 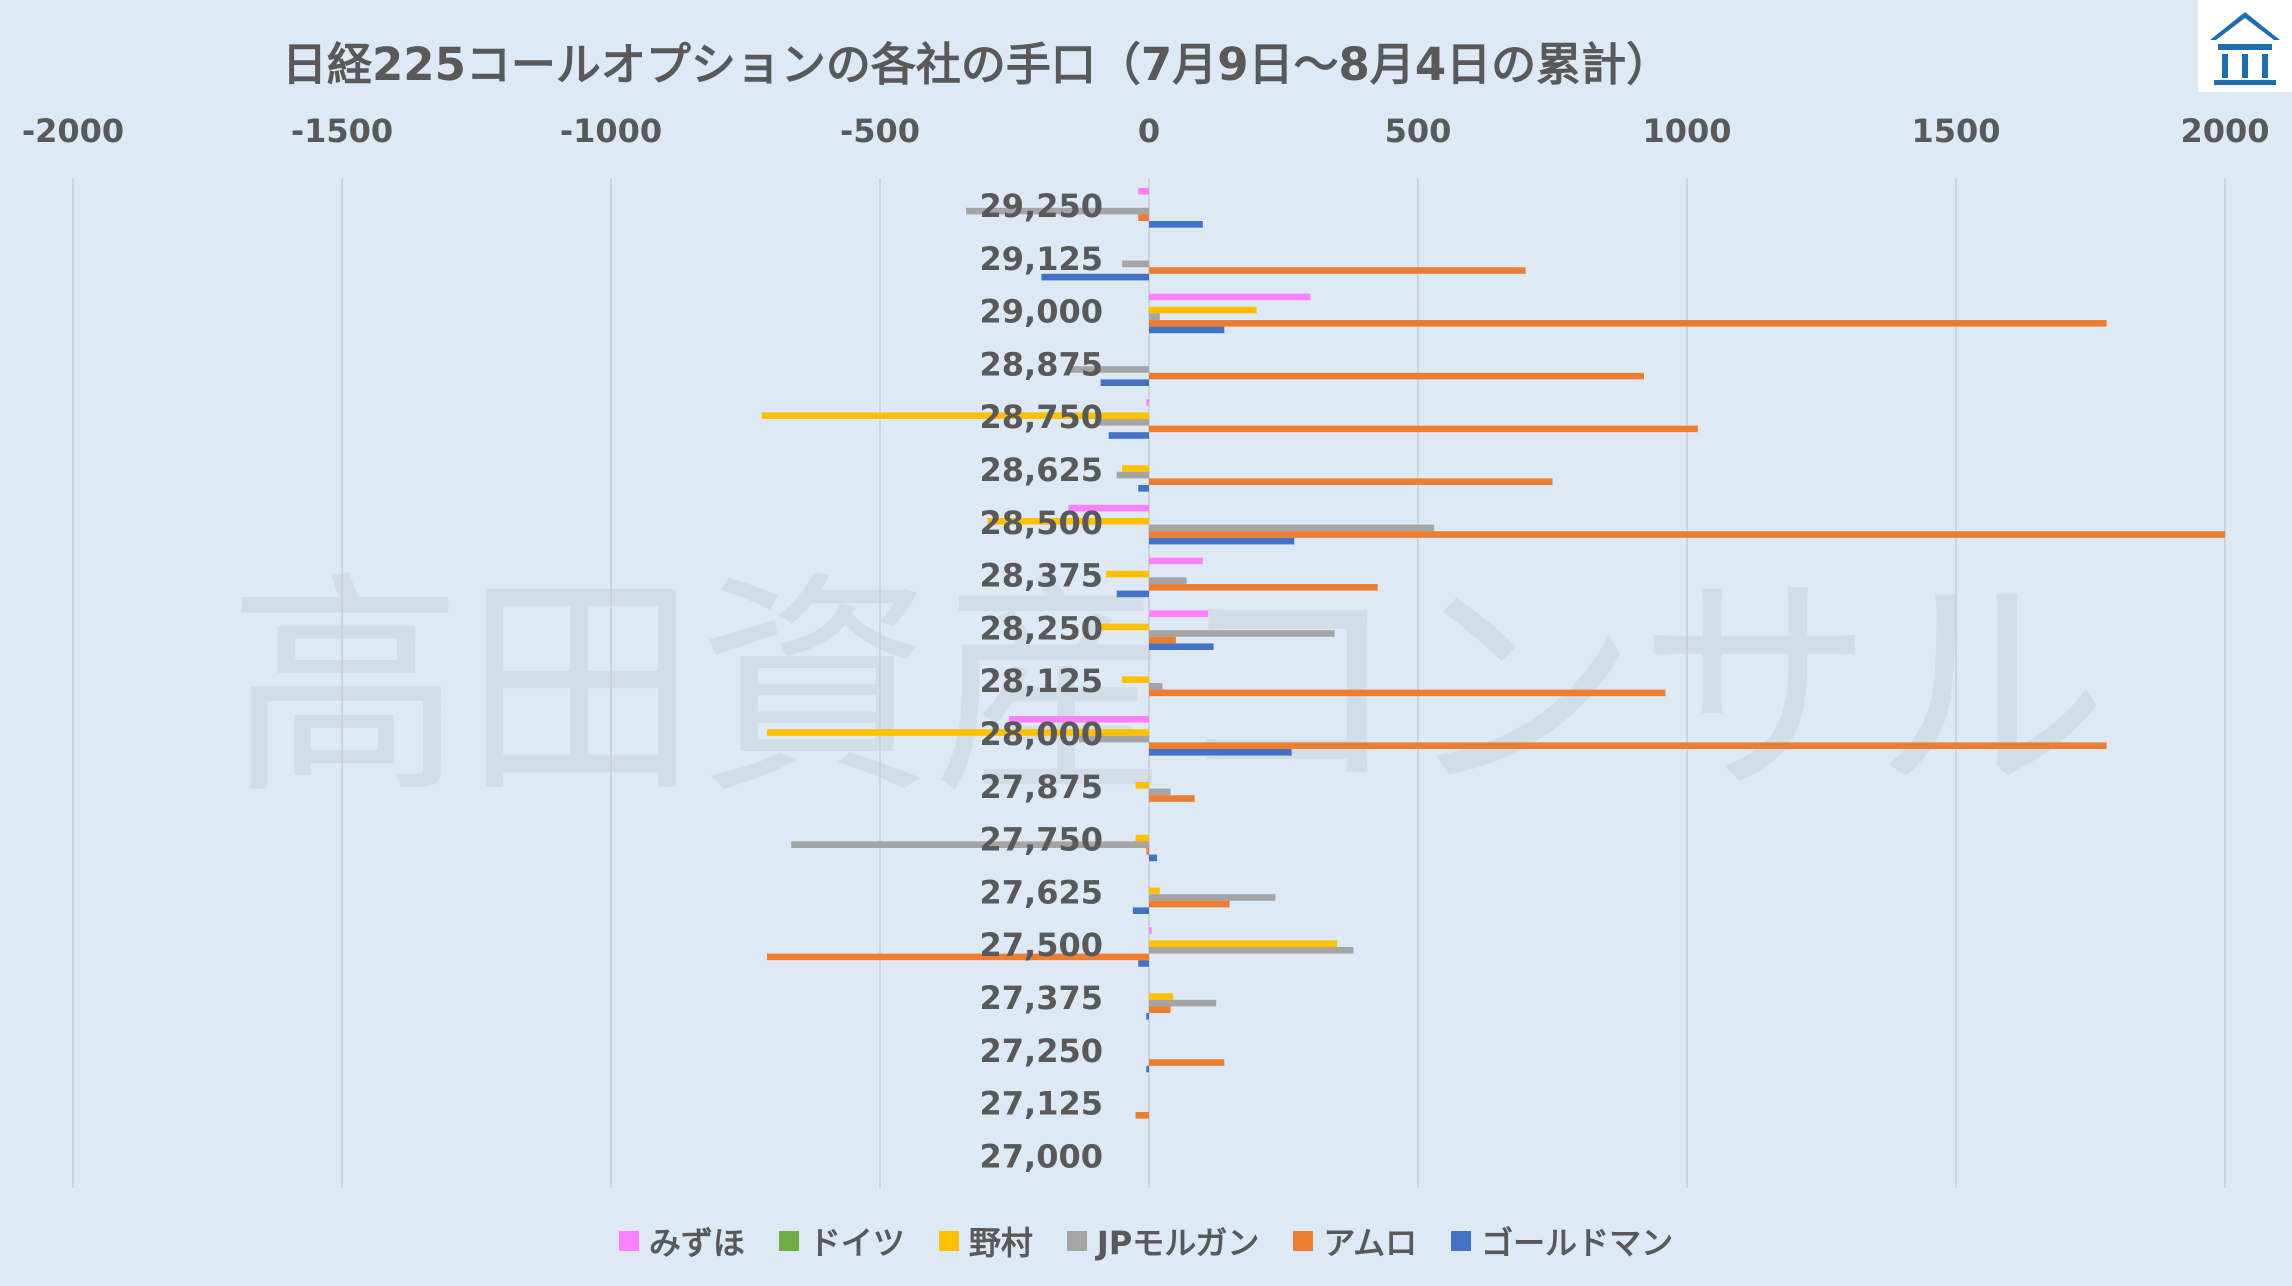 I want to click on legend-item: ゴールドマン, so click(x=1562, y=1241).